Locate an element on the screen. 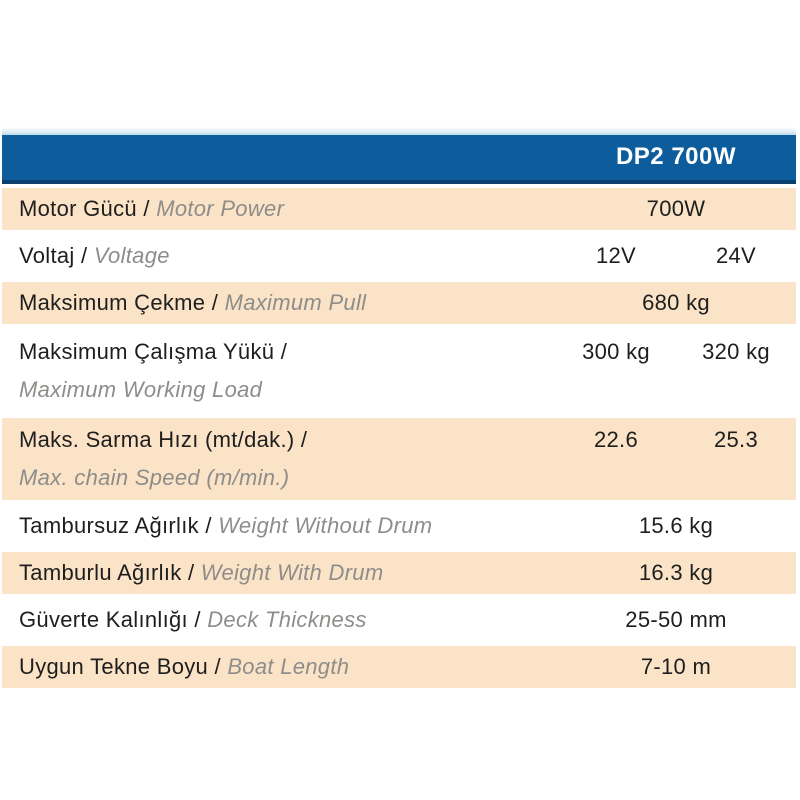 The height and width of the screenshot is (800, 800). spec-row: Uygun Tekne Boyu / Boat Length 7-10 m is located at coordinates (399, 667).